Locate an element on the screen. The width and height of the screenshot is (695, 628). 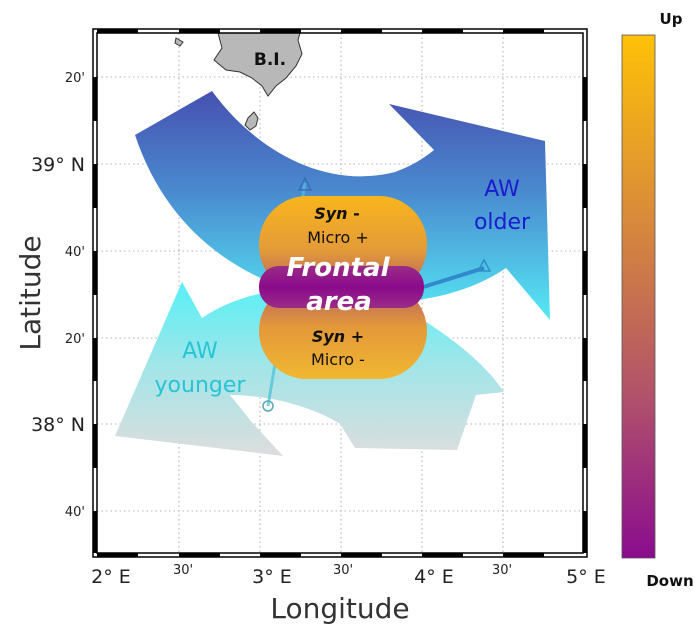
x-tick-major: 5° E is located at coordinates (586, 577).